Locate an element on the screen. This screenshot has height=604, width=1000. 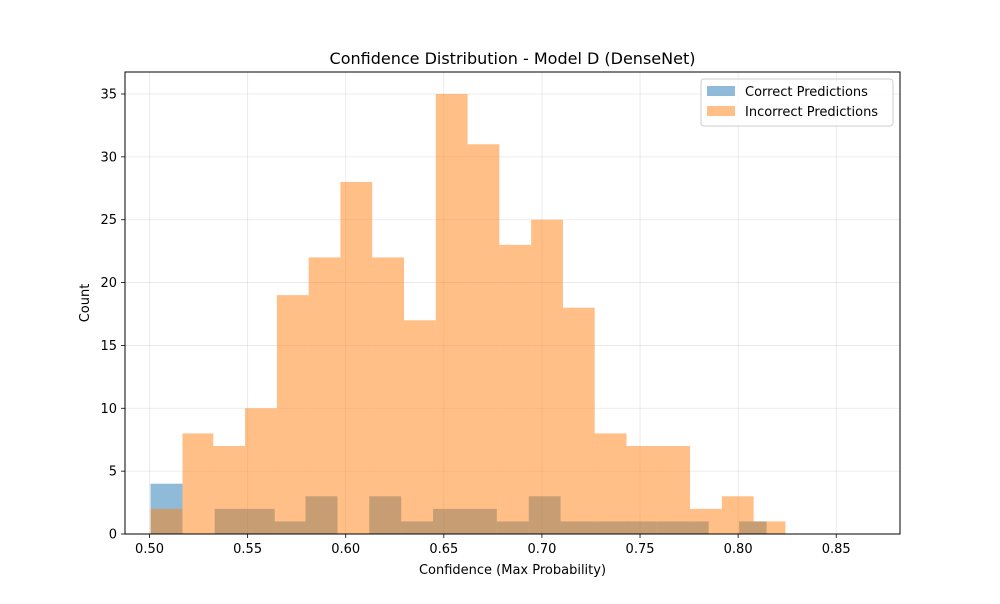
y-tick-label: 15 is located at coordinates (108, 346).